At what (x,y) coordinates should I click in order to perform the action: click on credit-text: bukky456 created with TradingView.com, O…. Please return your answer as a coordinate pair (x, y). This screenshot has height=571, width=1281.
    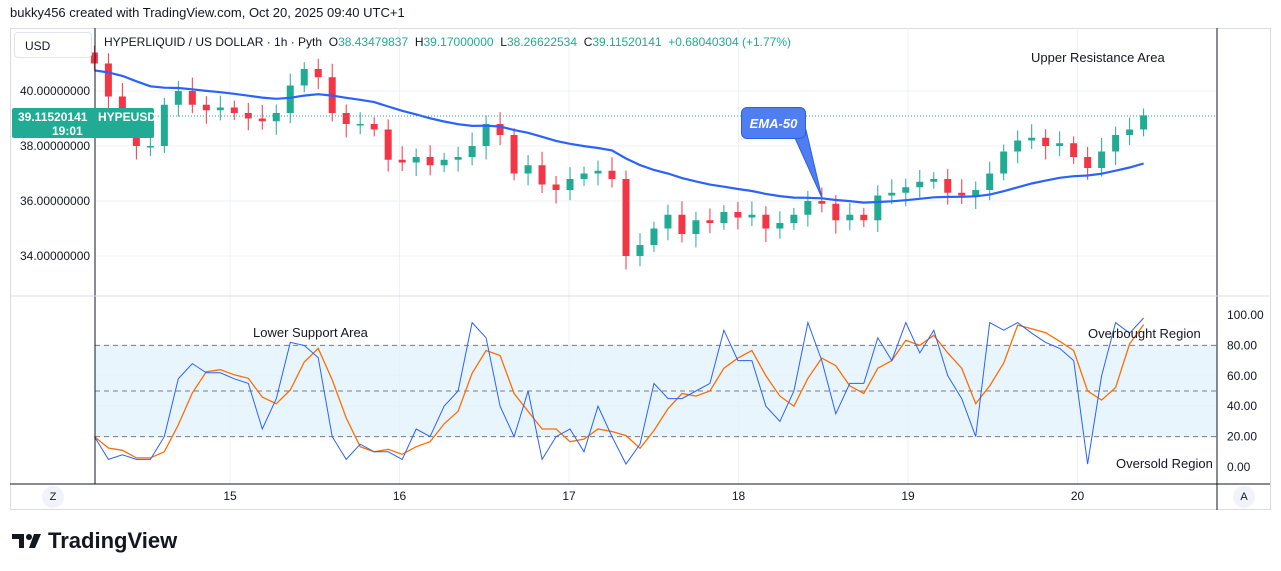
    Looking at the image, I should click on (207, 12).